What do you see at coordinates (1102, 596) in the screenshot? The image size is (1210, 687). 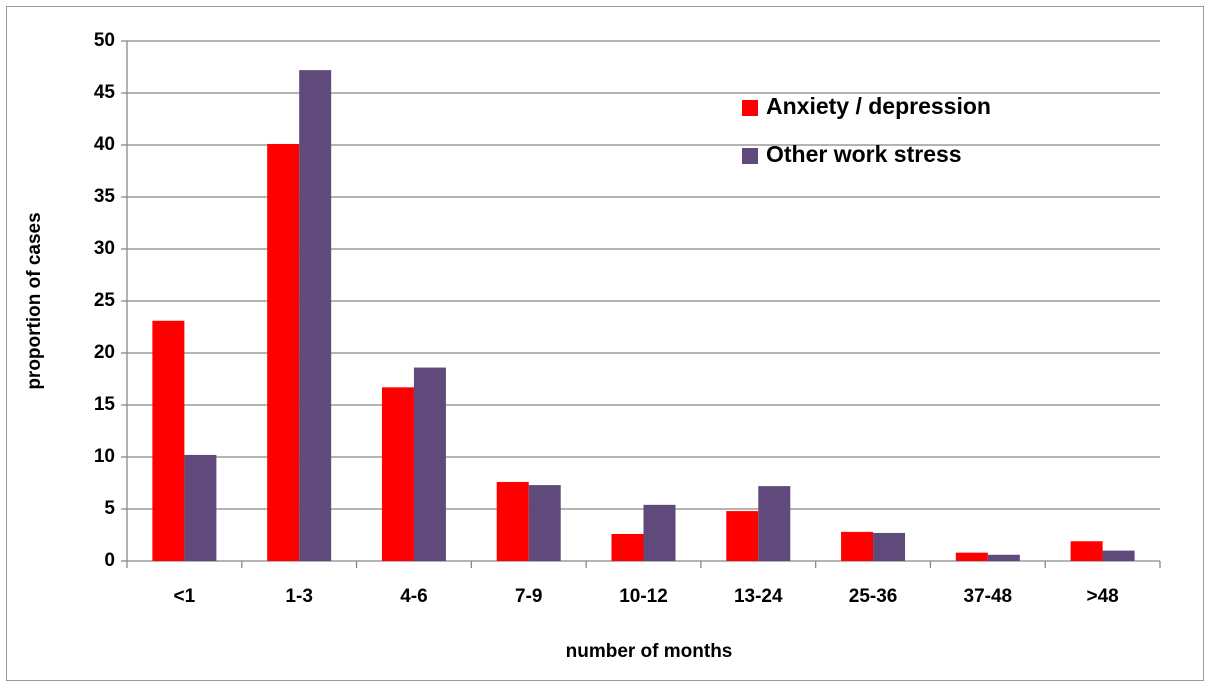 I see `x-tick-label: >48` at bounding box center [1102, 596].